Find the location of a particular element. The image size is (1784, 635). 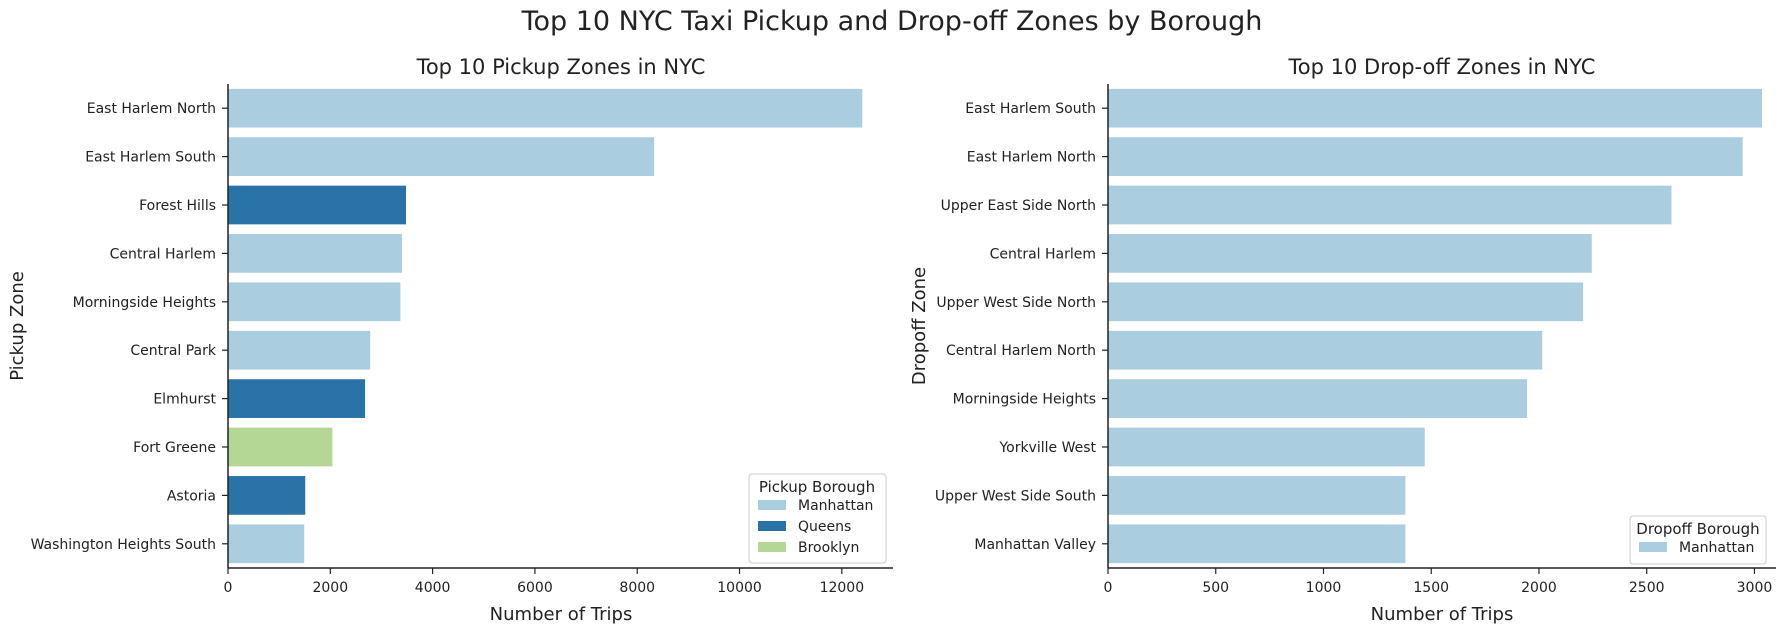

pickup-y-tick-label: Fort Greene is located at coordinates (174, 448).